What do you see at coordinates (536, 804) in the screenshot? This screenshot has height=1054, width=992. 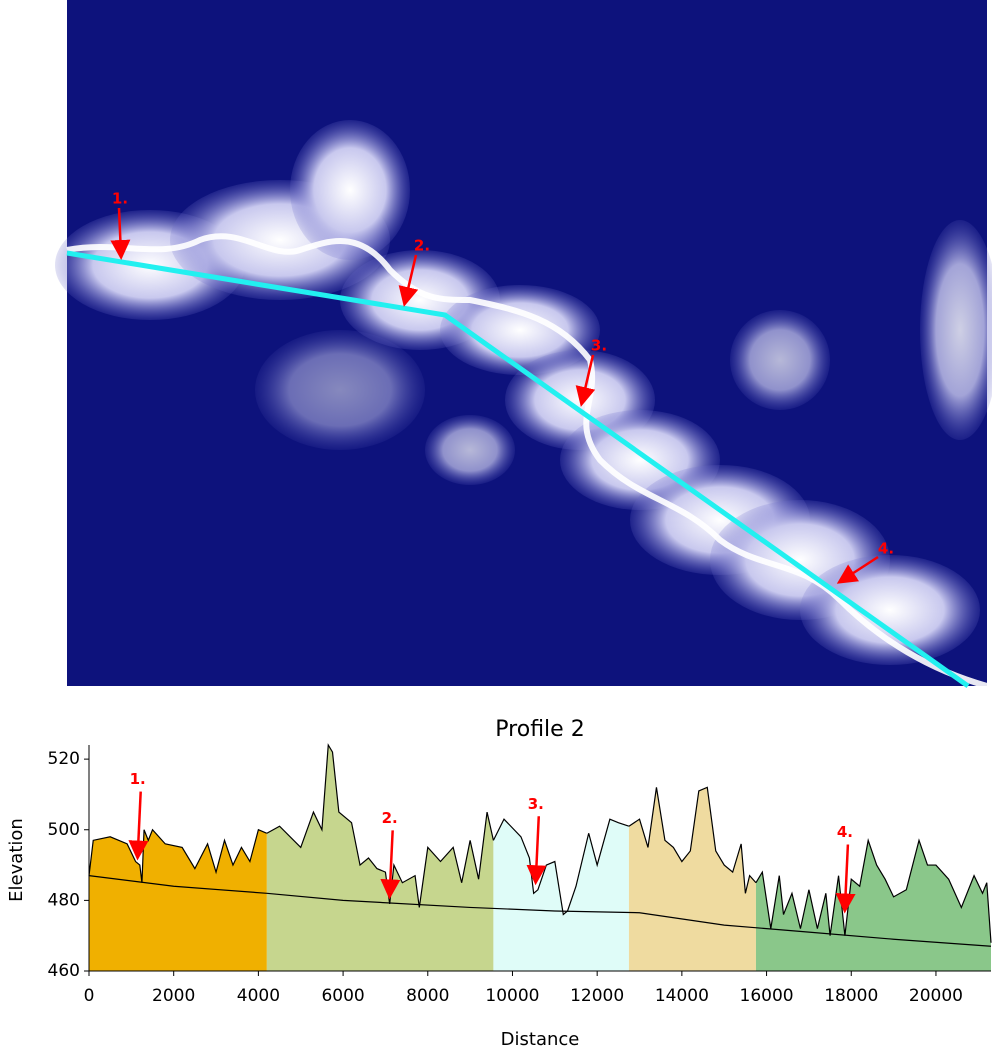 I see `annotation-label: 3.` at bounding box center [536, 804].